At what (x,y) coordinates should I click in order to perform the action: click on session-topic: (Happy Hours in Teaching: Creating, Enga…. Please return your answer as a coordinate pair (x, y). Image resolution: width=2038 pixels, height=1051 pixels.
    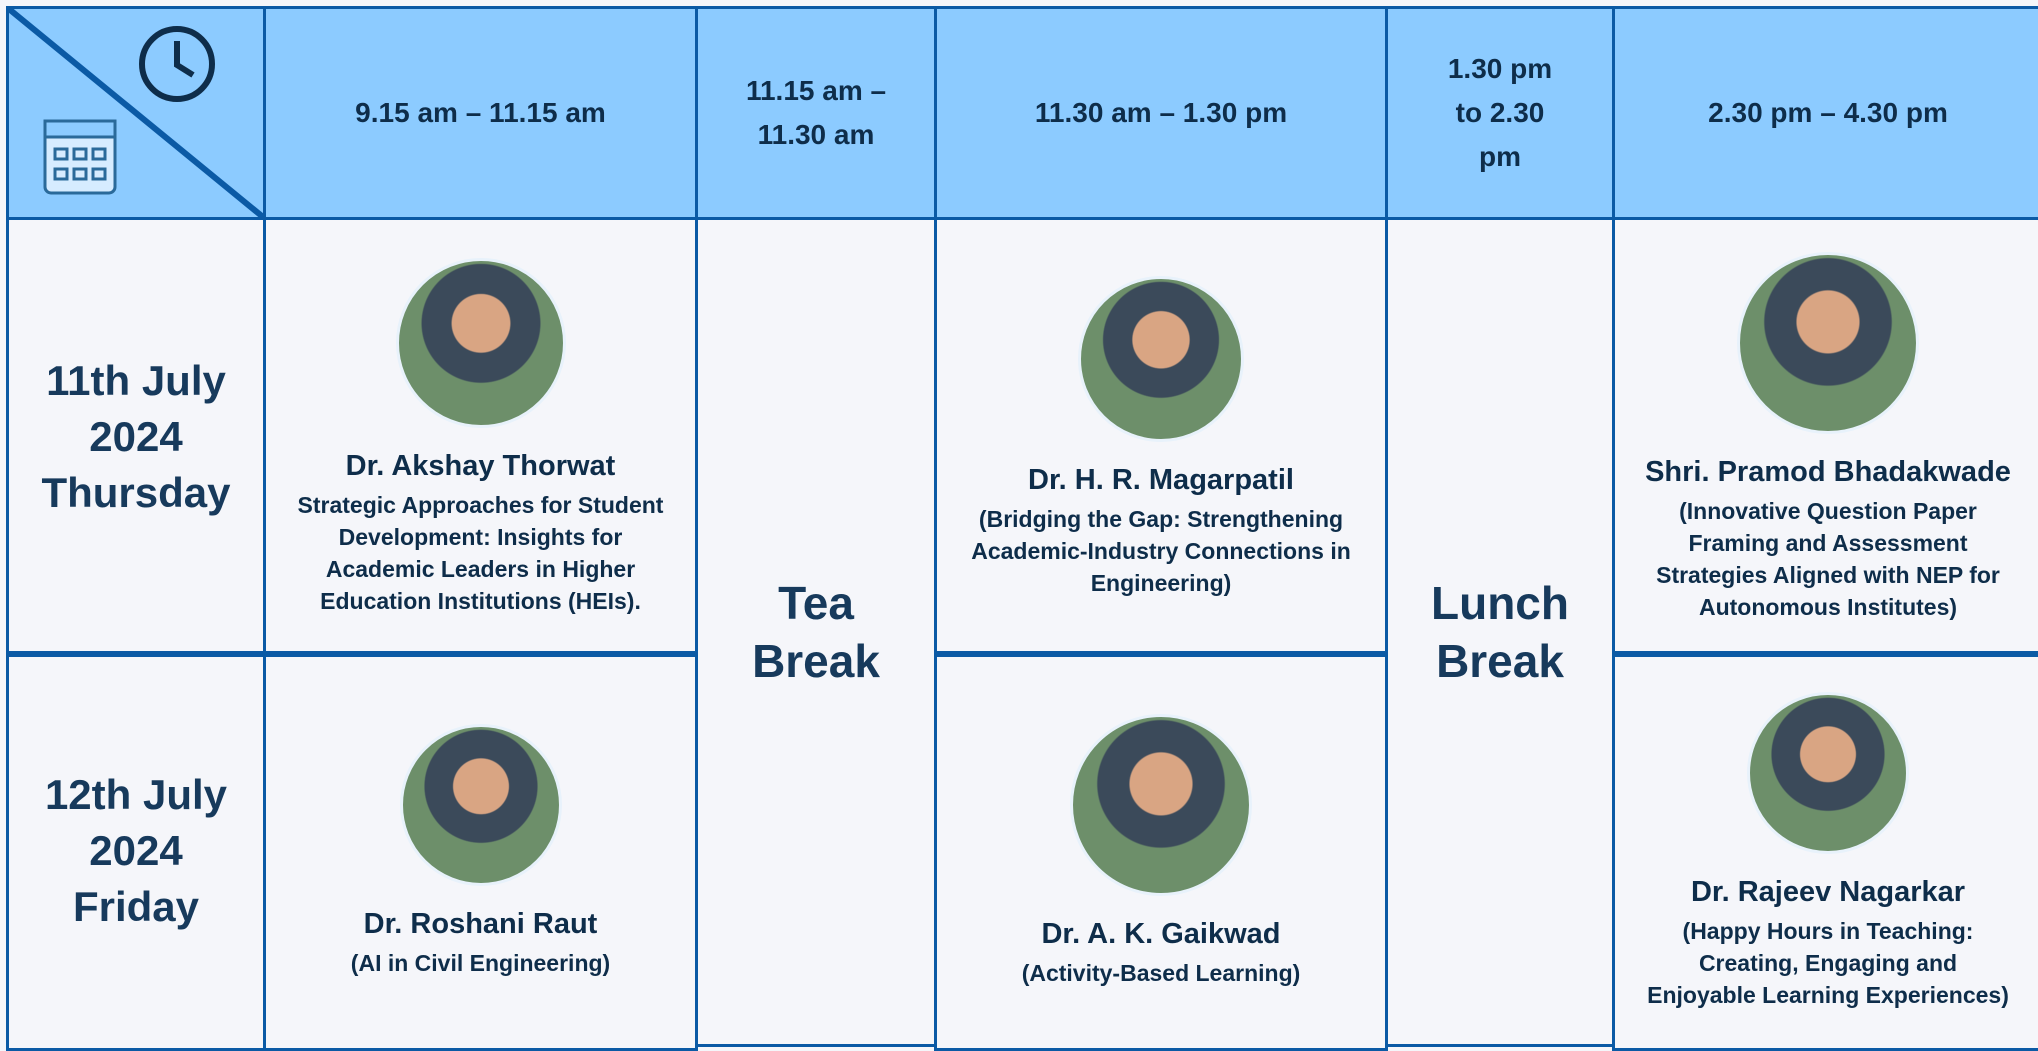
    Looking at the image, I should click on (1828, 962).